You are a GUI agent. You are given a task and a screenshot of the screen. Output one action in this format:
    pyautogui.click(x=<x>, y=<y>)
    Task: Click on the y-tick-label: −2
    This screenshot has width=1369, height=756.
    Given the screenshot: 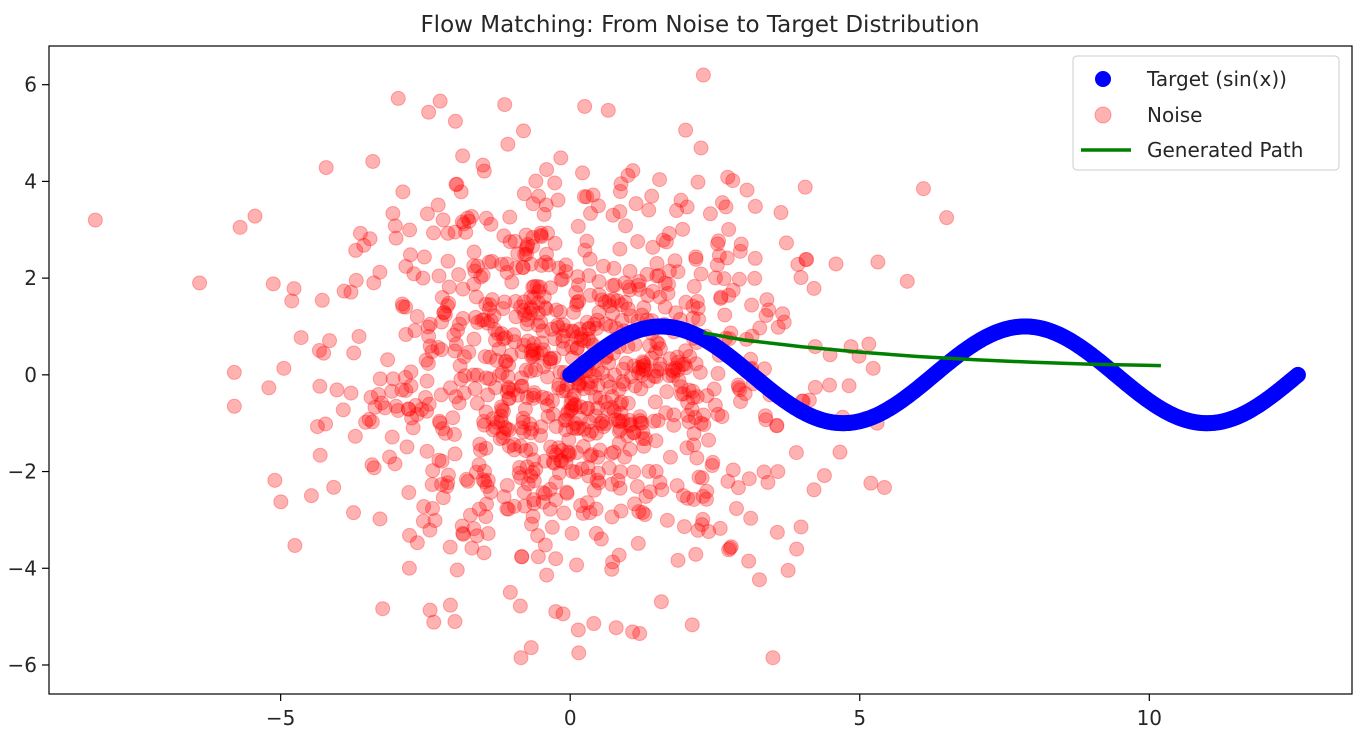 What is the action you would take?
    pyautogui.click(x=22, y=472)
    